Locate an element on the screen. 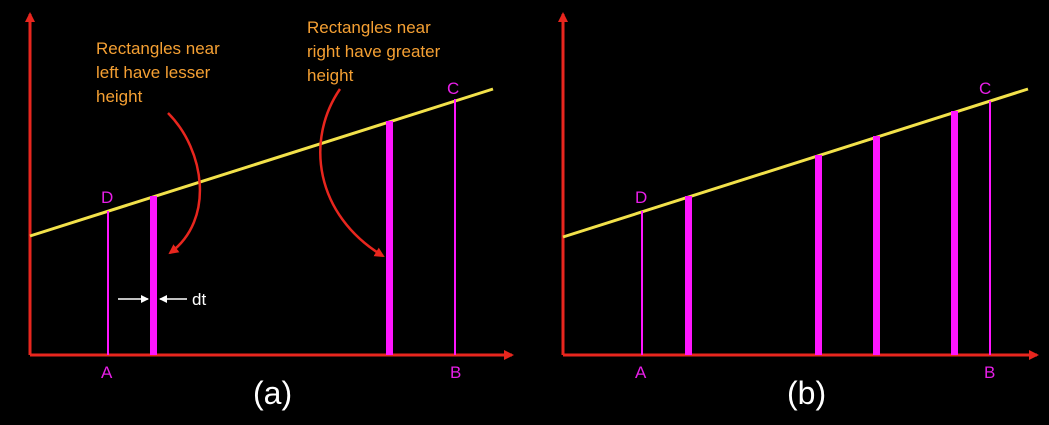 The width and height of the screenshot is (1049, 425). panel-b-label-a: A is located at coordinates (641, 372).